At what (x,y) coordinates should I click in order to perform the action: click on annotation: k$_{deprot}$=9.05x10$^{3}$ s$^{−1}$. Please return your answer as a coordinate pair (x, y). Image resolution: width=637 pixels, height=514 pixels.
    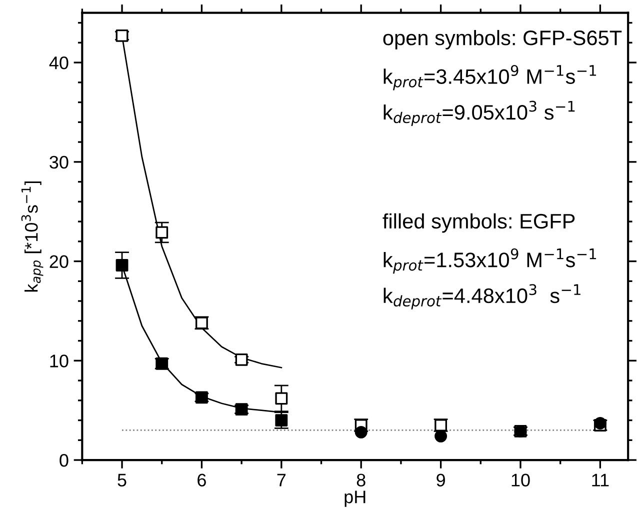
    Looking at the image, I should click on (479, 113).